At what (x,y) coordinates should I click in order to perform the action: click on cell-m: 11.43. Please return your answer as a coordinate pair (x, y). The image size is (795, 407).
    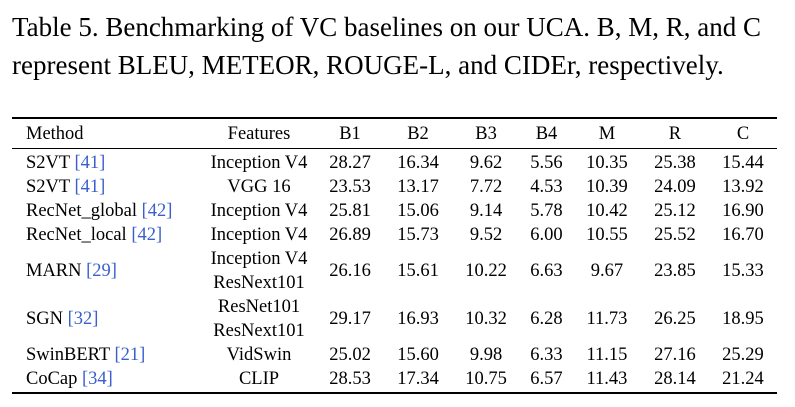
    Looking at the image, I should click on (607, 379).